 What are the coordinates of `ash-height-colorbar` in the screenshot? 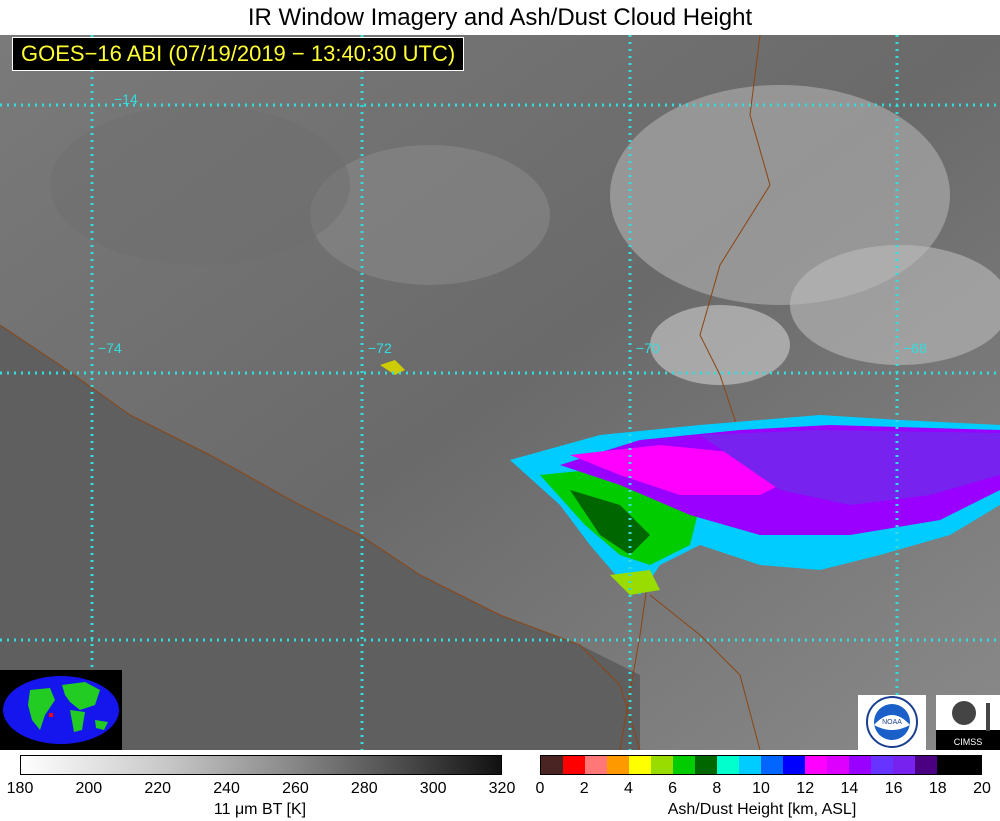 It's located at (761, 765).